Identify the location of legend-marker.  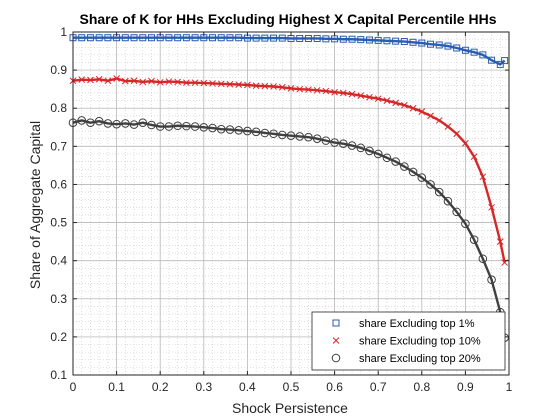
(336, 340).